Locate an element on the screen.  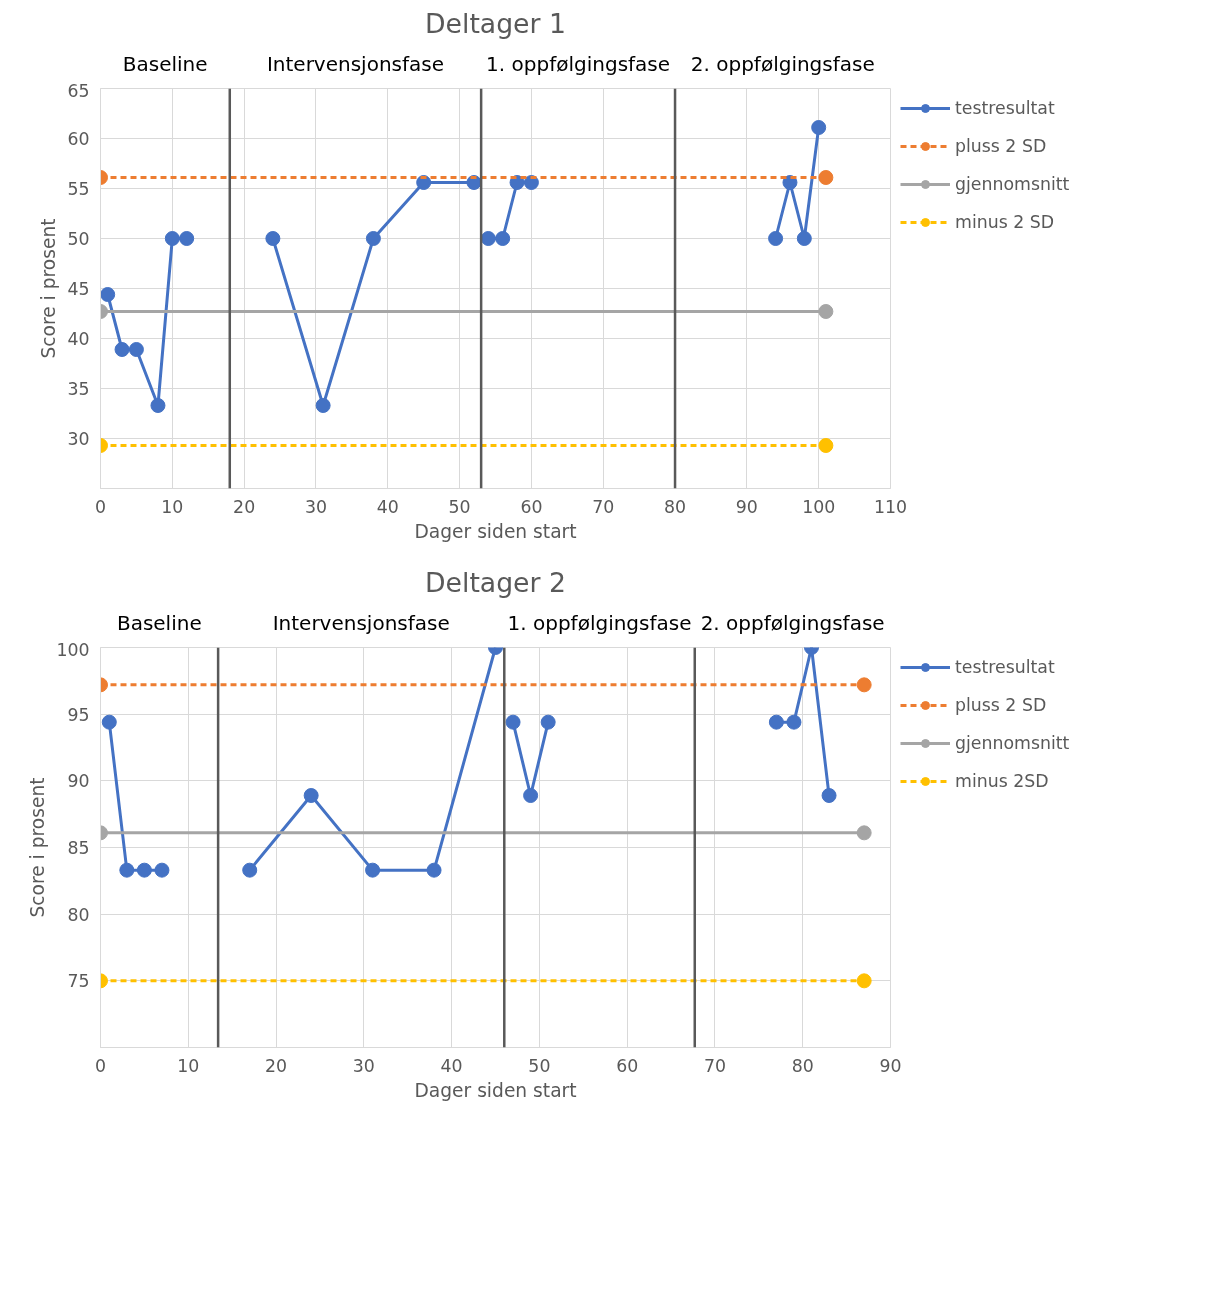
x-tick-label: 100 is located at coordinates (819, 506).